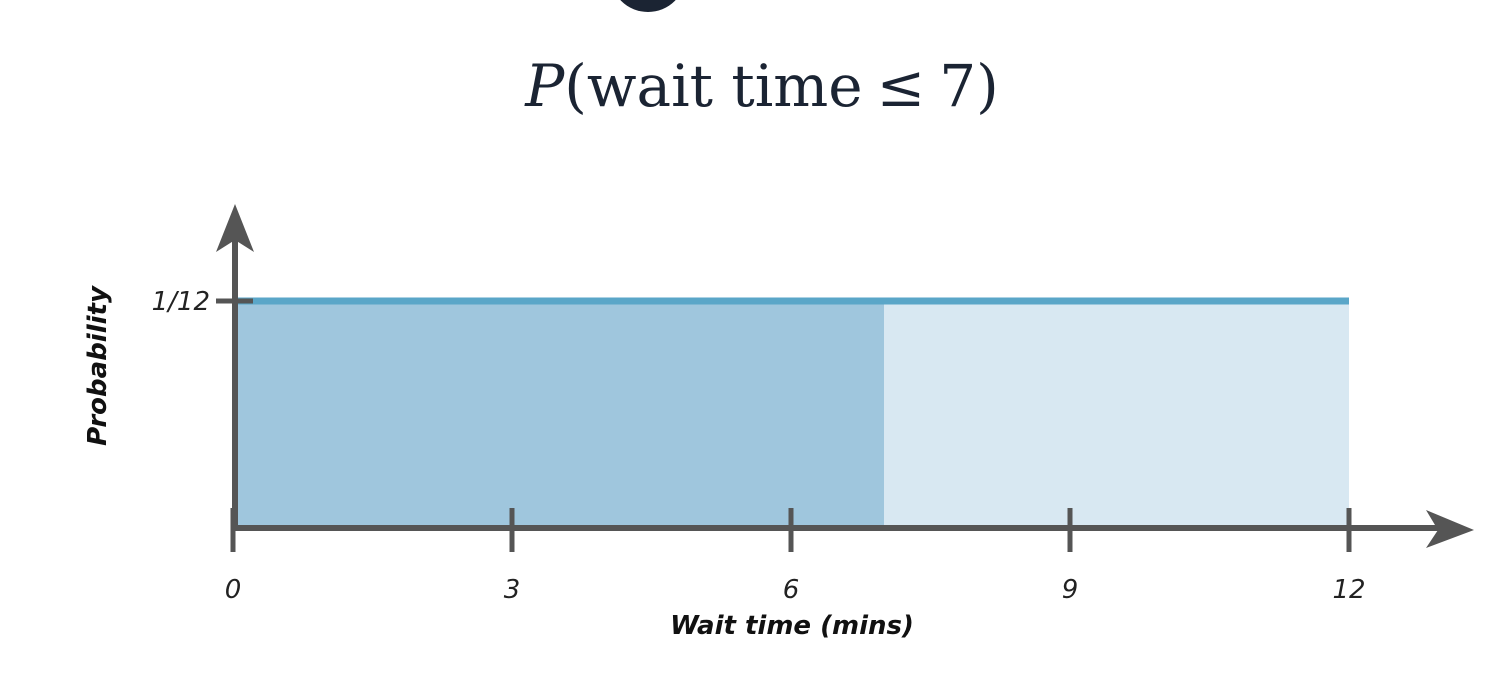 The width and height of the screenshot is (1512, 678). Describe the element at coordinates (235, 228) in the screenshot. I see `y-axis-arrow-icon` at that location.